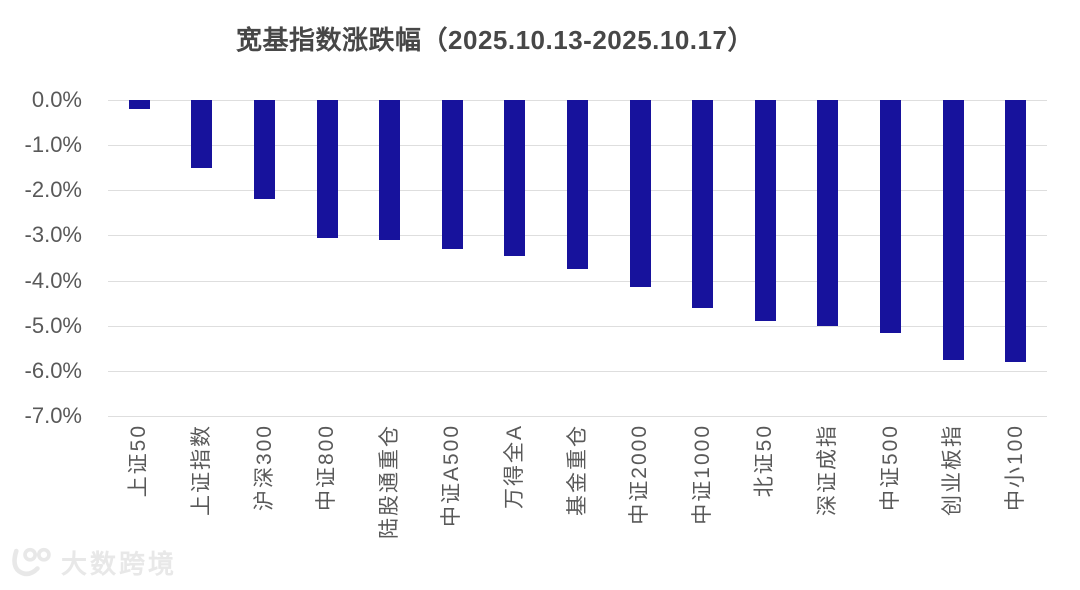 The width and height of the screenshot is (1080, 590). I want to click on x-tick-label-wrapper: 上证50, so click(139, 499).